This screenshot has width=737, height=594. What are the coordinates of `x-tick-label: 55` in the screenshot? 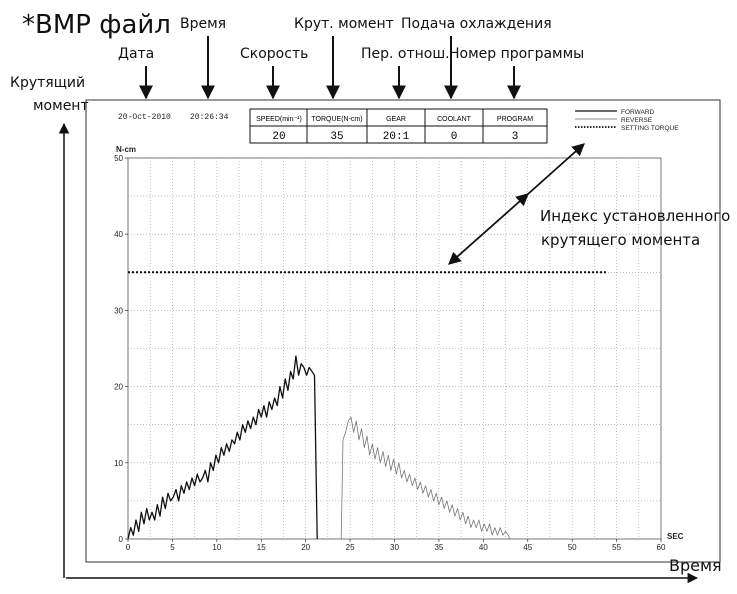 It's located at (616, 547).